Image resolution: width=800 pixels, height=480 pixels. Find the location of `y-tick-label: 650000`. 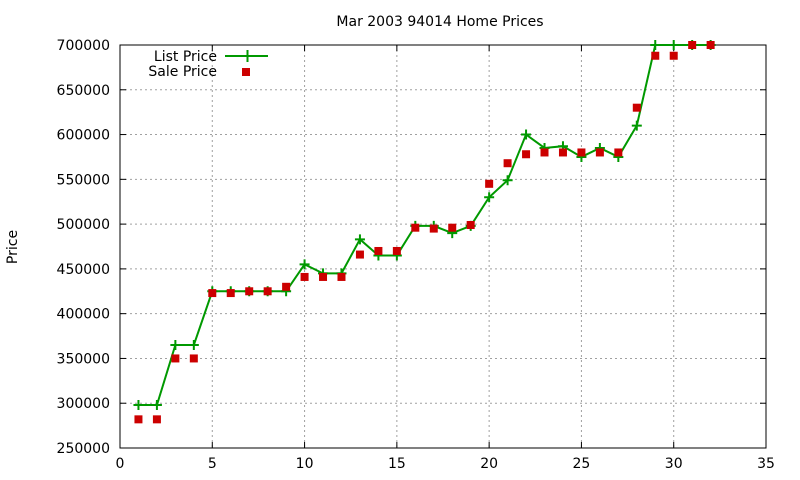

y-tick-label: 650000 is located at coordinates (83, 91).